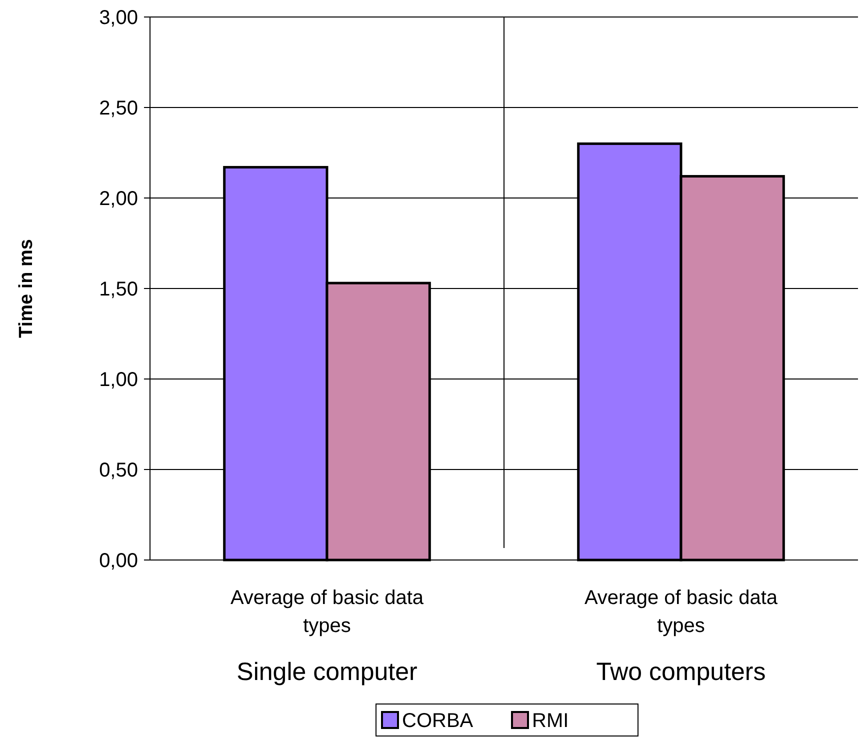 Image resolution: width=860 pixels, height=738 pixels. Describe the element at coordinates (118, 109) in the screenshot. I see `y-tick-label: 2,50` at that location.